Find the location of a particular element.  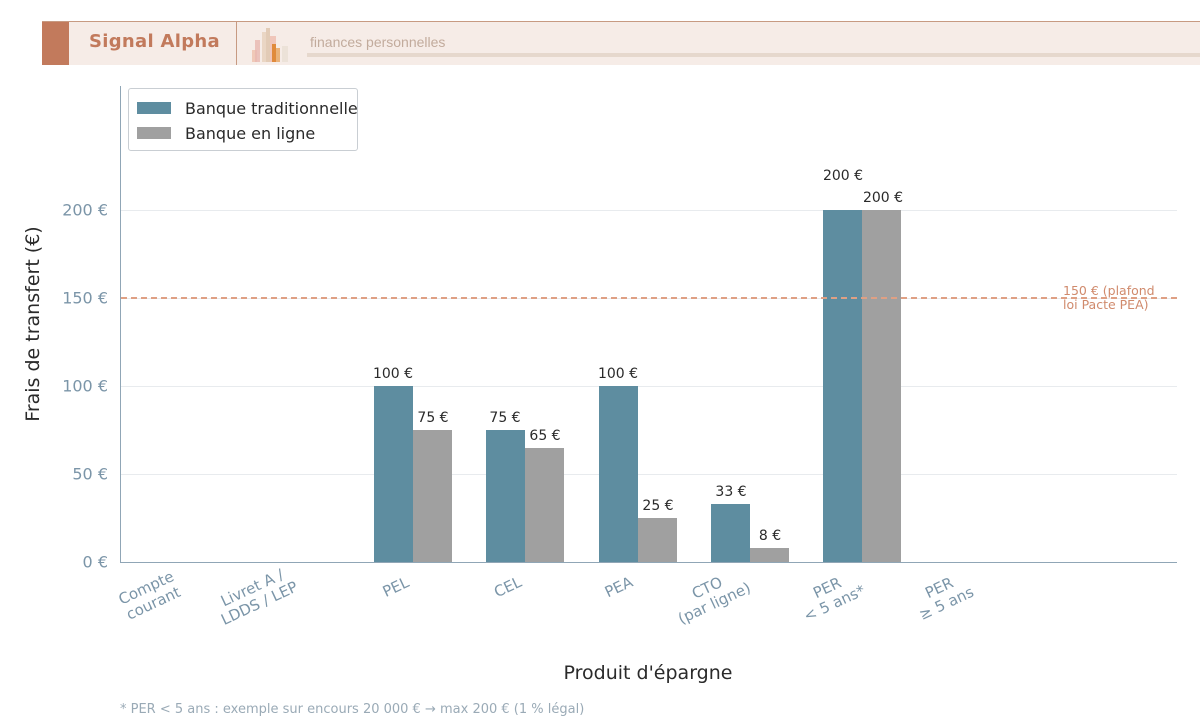

x-tick-compte-courant: Compte courant is located at coordinates (150, 595).